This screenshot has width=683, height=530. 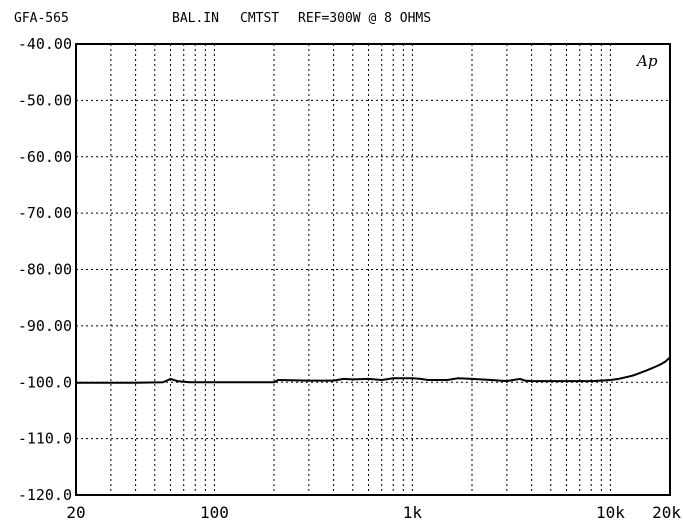 What do you see at coordinates (666, 512) in the screenshot?
I see `x-tick-label: 20k` at bounding box center [666, 512].